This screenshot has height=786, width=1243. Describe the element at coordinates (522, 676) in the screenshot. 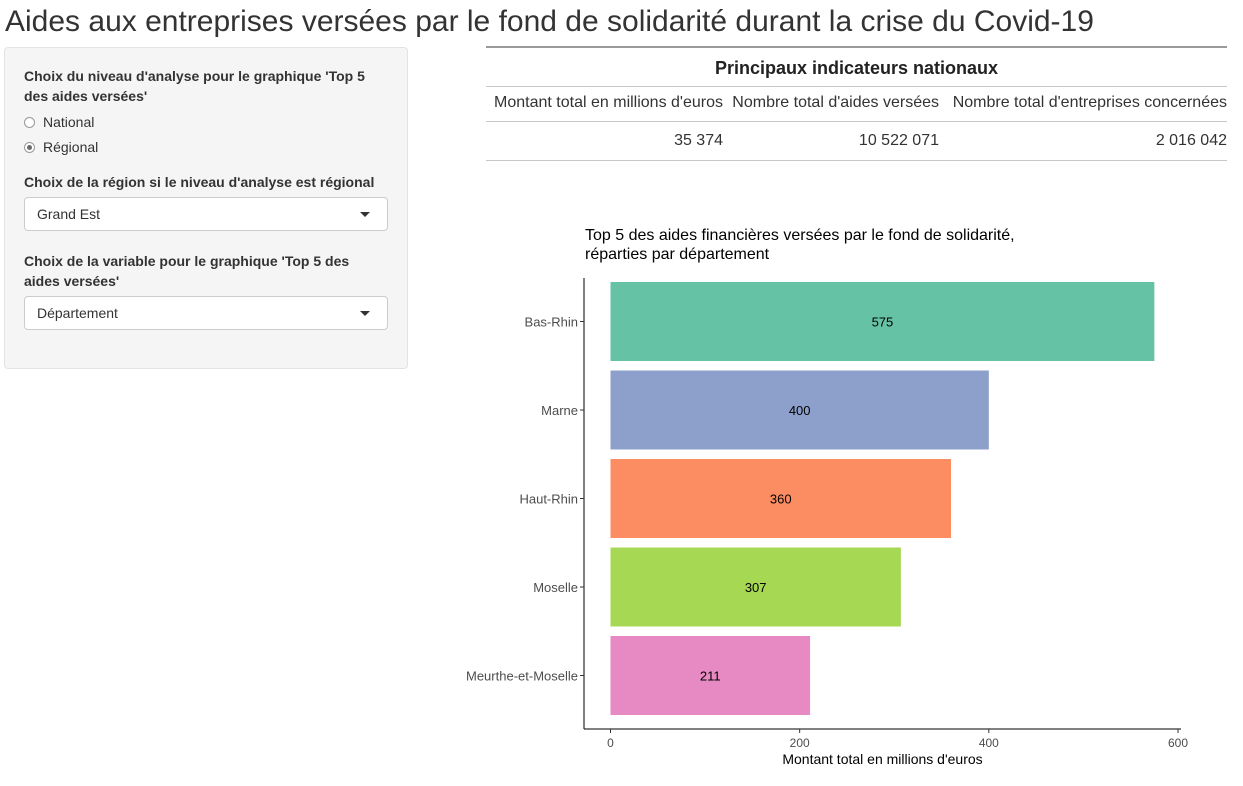

I see `y-tick-label: Meurthe-et-Moselle` at that location.